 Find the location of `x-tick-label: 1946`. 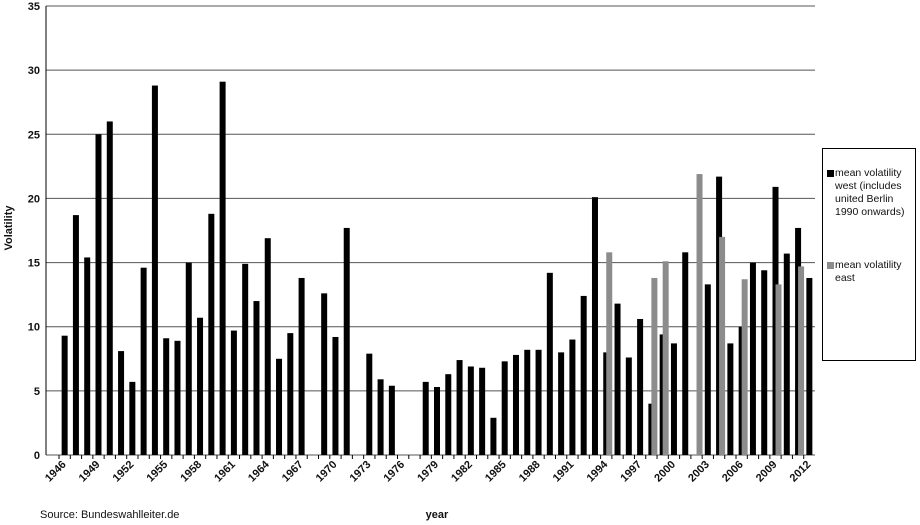

x-tick-label: 1946 is located at coordinates (56, 472).